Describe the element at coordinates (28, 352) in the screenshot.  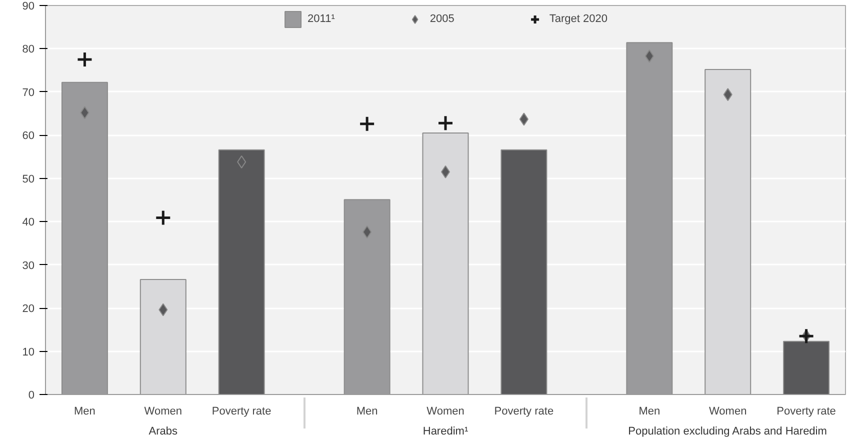
I see `y-tick-label: 10` at that location.